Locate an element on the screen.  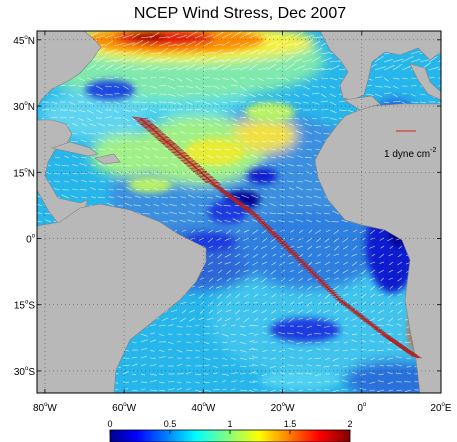
x-tick-label: 80oW is located at coordinates (45, 408).